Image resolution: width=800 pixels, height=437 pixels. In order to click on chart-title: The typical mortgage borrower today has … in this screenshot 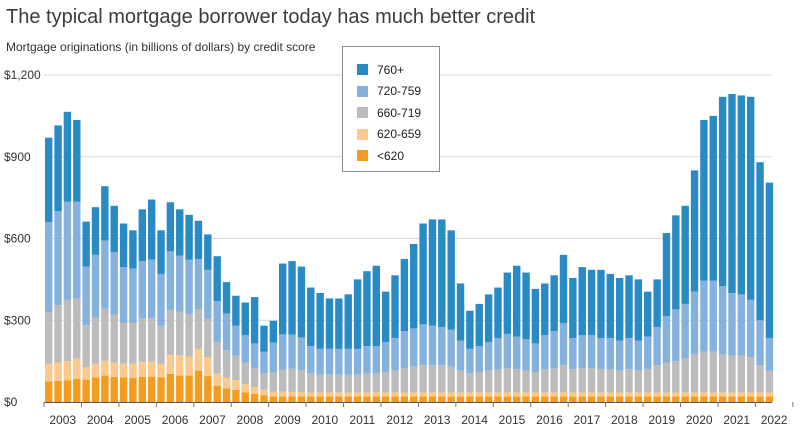, I will do `click(271, 17)`.